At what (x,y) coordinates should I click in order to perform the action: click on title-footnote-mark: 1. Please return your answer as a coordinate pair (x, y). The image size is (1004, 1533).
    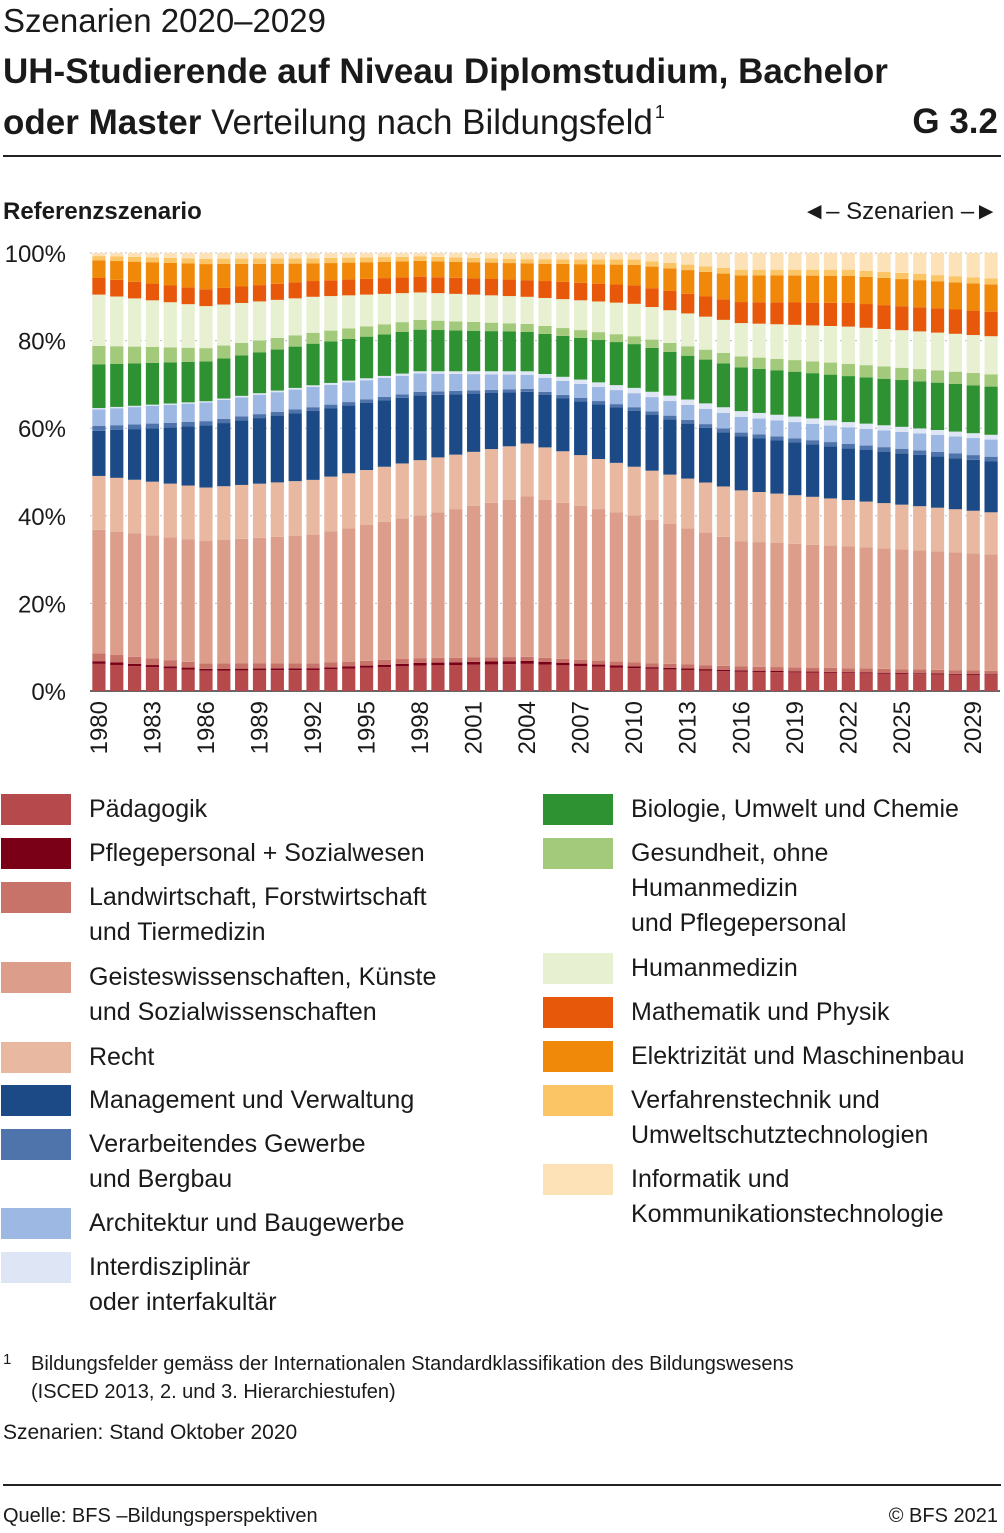
    Looking at the image, I should click on (659, 112).